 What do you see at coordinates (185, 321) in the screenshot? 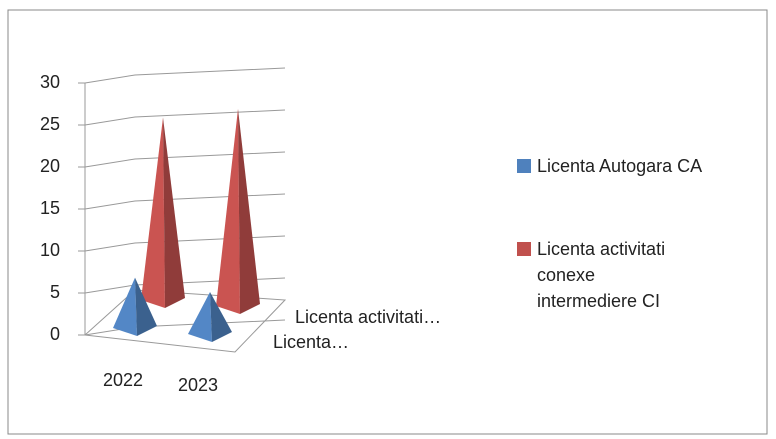
I see `floor` at bounding box center [185, 321].